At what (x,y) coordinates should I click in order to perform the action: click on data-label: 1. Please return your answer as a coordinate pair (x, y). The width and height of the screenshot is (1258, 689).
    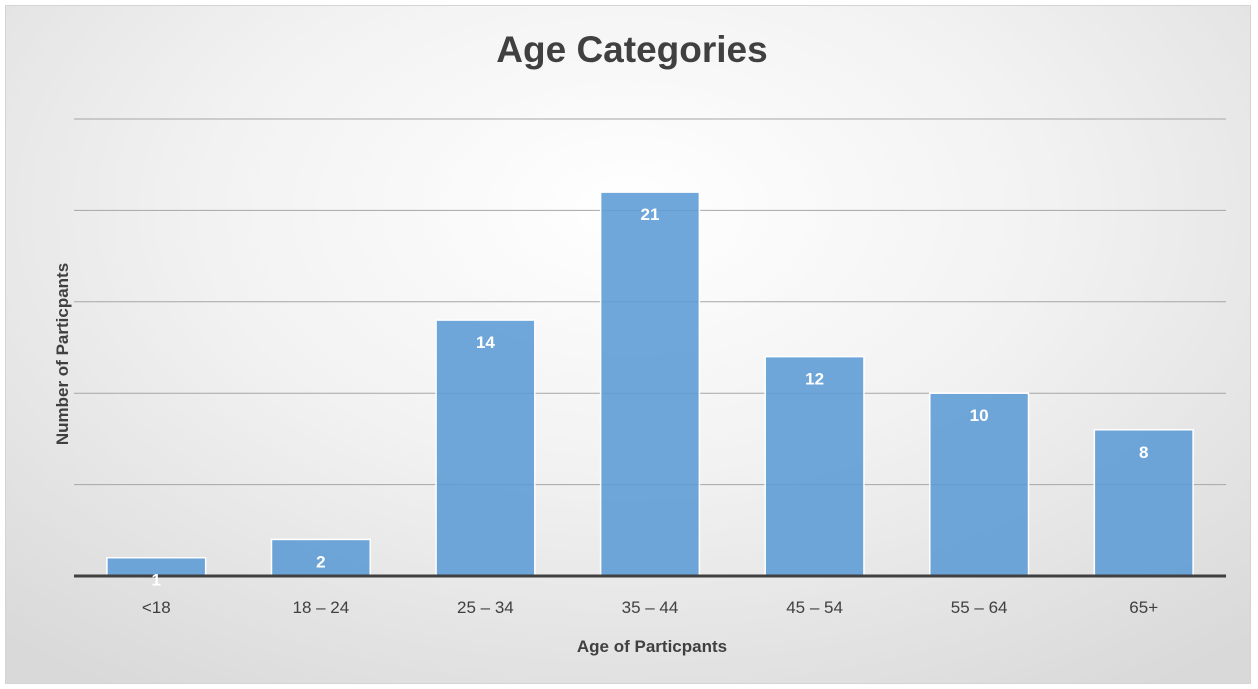
    Looking at the image, I should click on (156, 580).